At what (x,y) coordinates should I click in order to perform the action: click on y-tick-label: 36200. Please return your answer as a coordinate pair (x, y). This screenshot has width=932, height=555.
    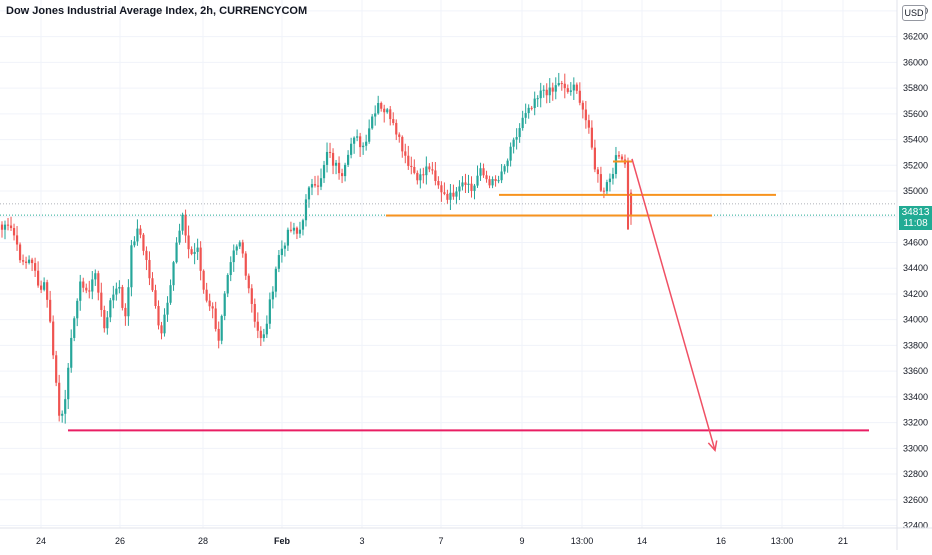
    Looking at the image, I should click on (915, 37).